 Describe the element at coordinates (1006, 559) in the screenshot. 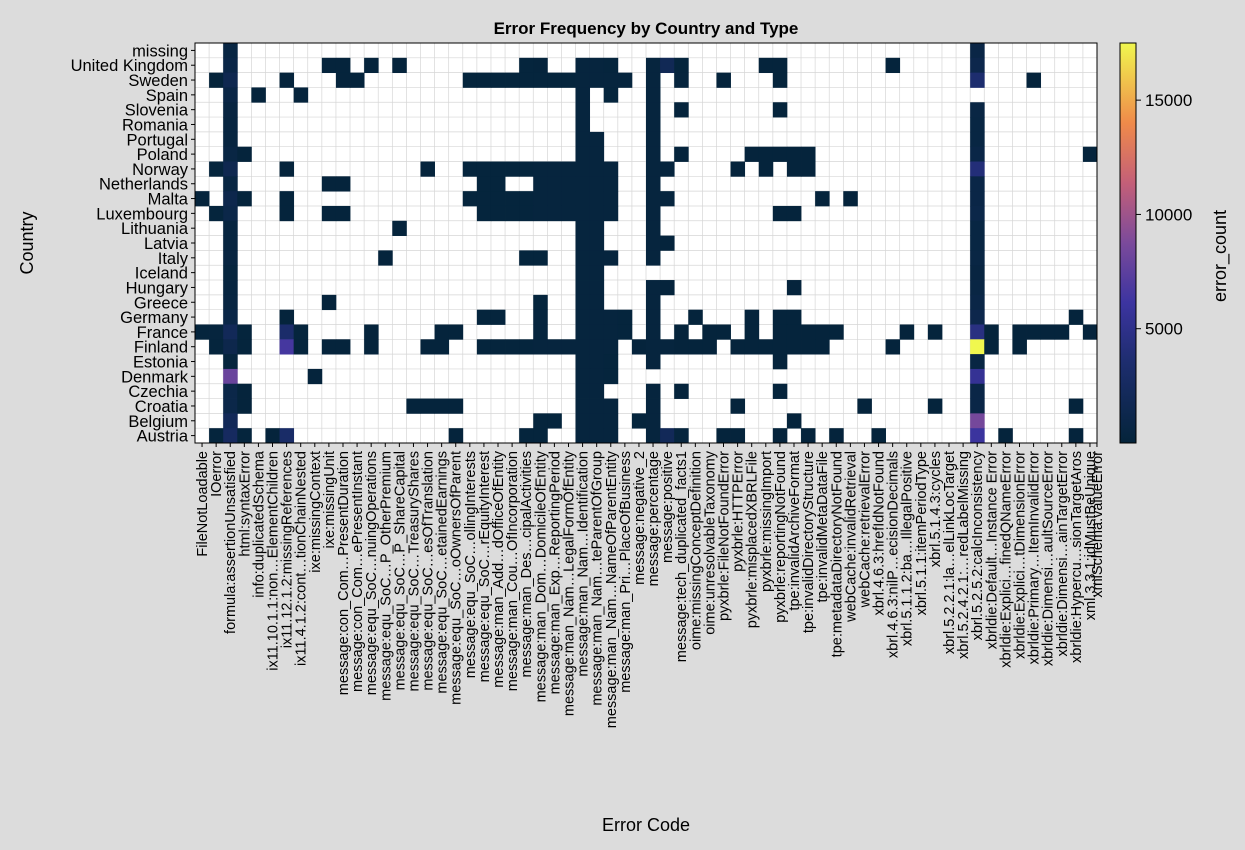

I see `x-tick-label: xbrldie:Explici…finedQNameError` at that location.